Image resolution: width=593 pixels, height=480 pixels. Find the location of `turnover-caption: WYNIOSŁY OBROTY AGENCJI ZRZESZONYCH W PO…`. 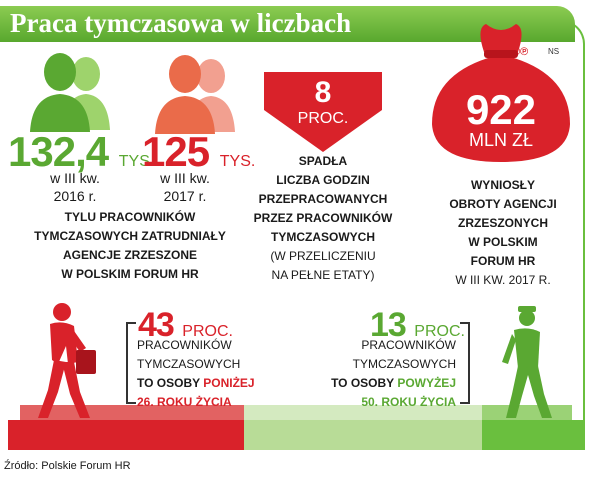

turnover-caption: WYNIOSŁY OBROTY AGENCJI ZRZESZONYCH W PO… is located at coordinates (503, 232).